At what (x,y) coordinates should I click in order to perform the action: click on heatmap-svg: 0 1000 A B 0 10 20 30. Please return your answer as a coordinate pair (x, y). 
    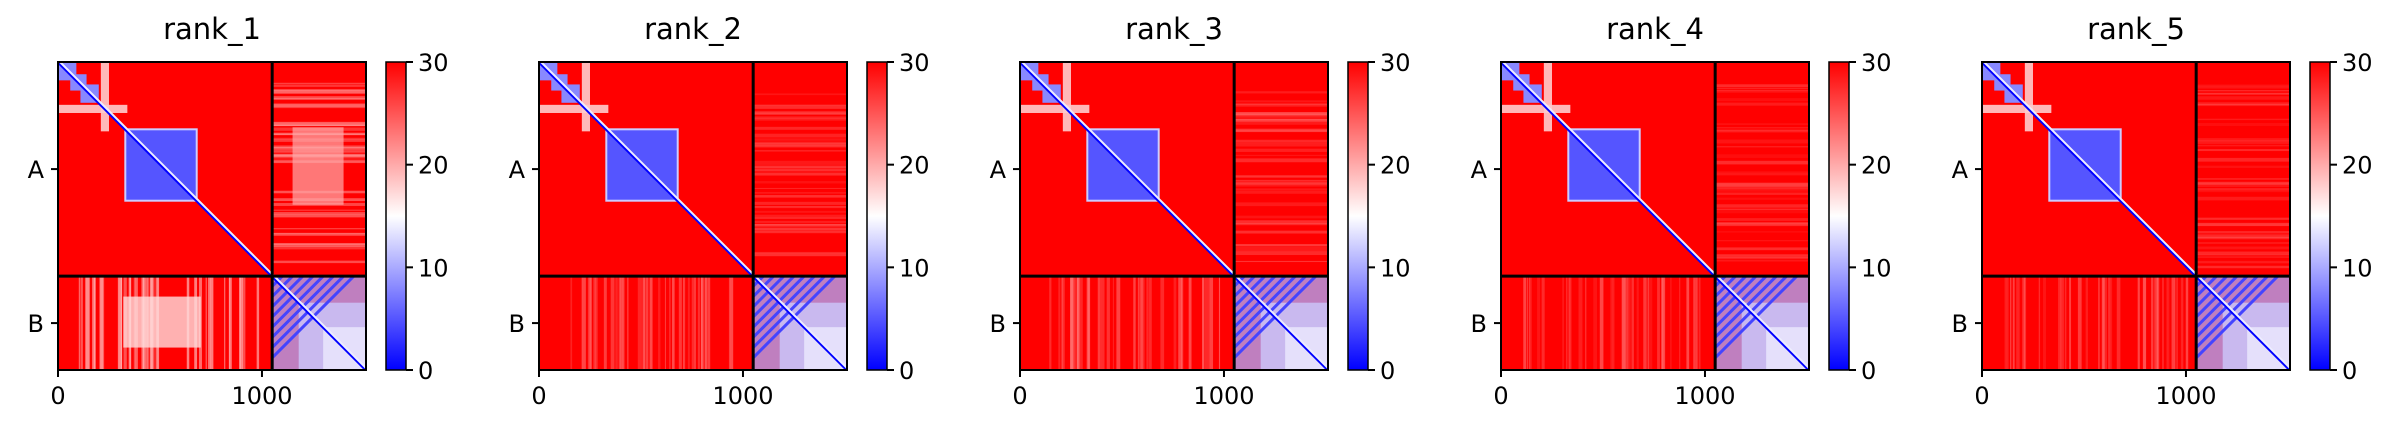
    Looking at the image, I should click on (719, 229).